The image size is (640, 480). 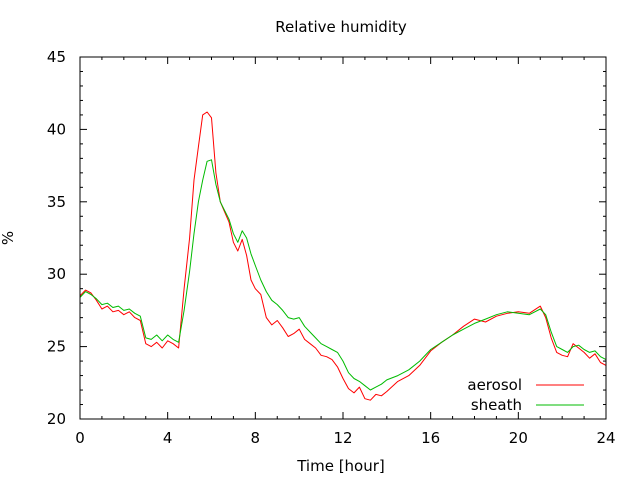 What do you see at coordinates (496, 405) in the screenshot?
I see `legend-label-sheath: sheath` at bounding box center [496, 405].